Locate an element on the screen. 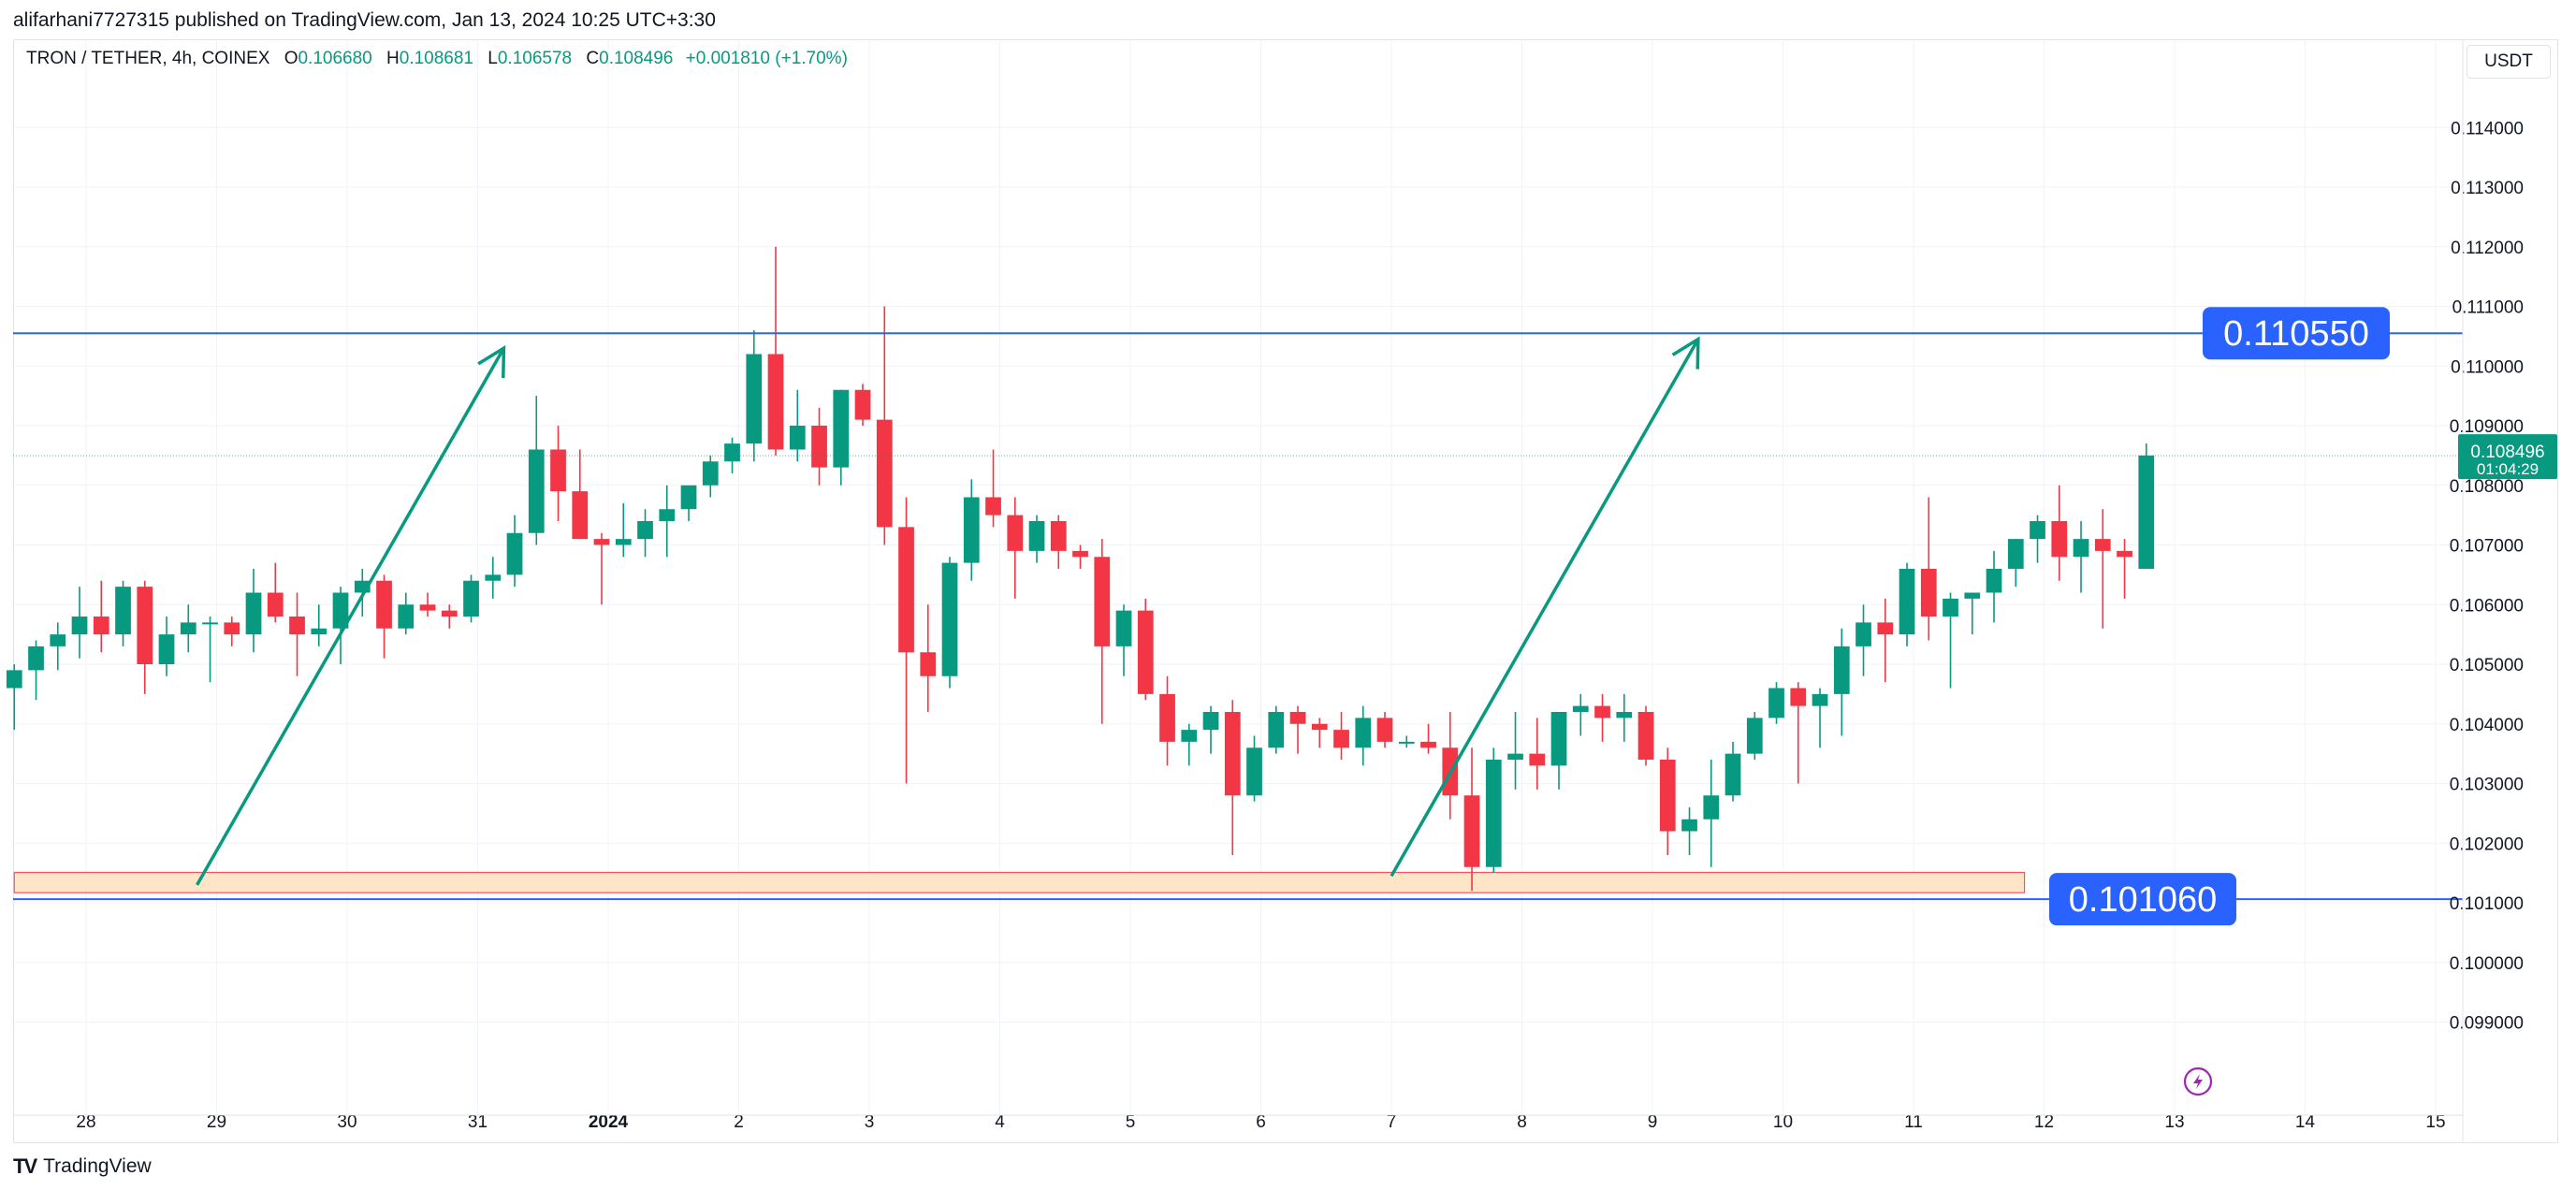 Image resolution: width=2576 pixels, height=1190 pixels. symbol-name: TRON / TETHER, 4h, COINEX is located at coordinates (148, 58).